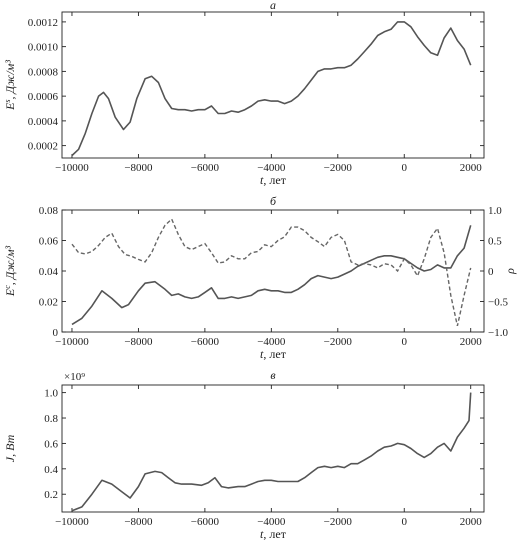 The image size is (518, 542). I want to click on y-tick-label: 0.02, so click(48, 303).